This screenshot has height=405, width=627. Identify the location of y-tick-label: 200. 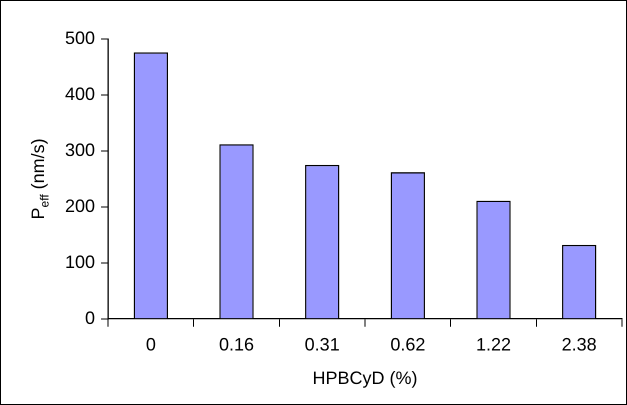
(80, 206).